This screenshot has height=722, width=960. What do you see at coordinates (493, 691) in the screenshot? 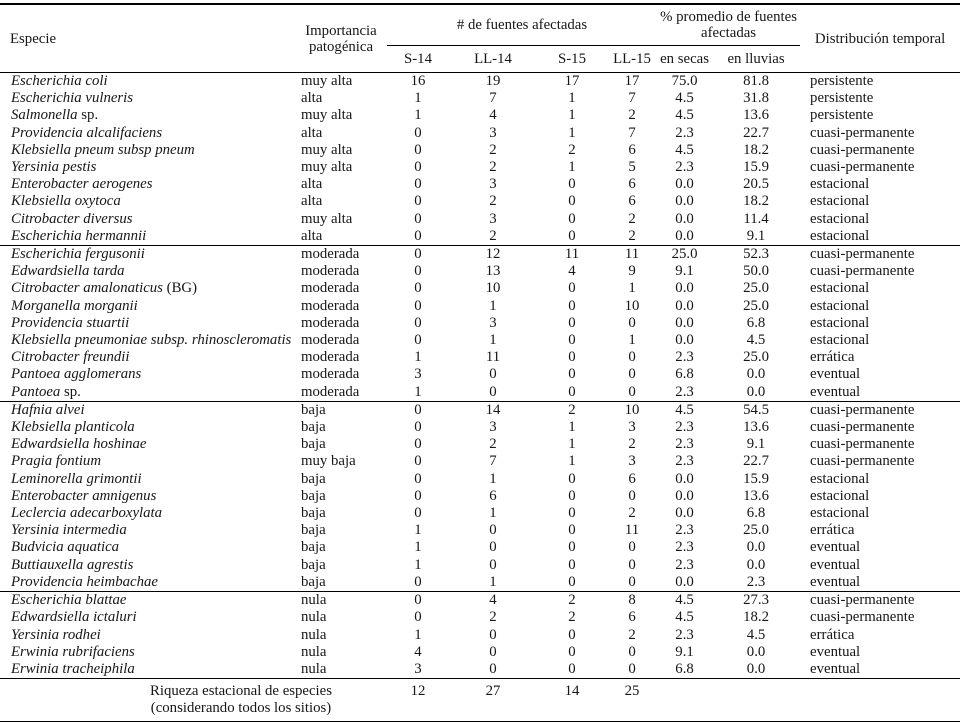
I see `footer-value-ll14: 27` at bounding box center [493, 691].